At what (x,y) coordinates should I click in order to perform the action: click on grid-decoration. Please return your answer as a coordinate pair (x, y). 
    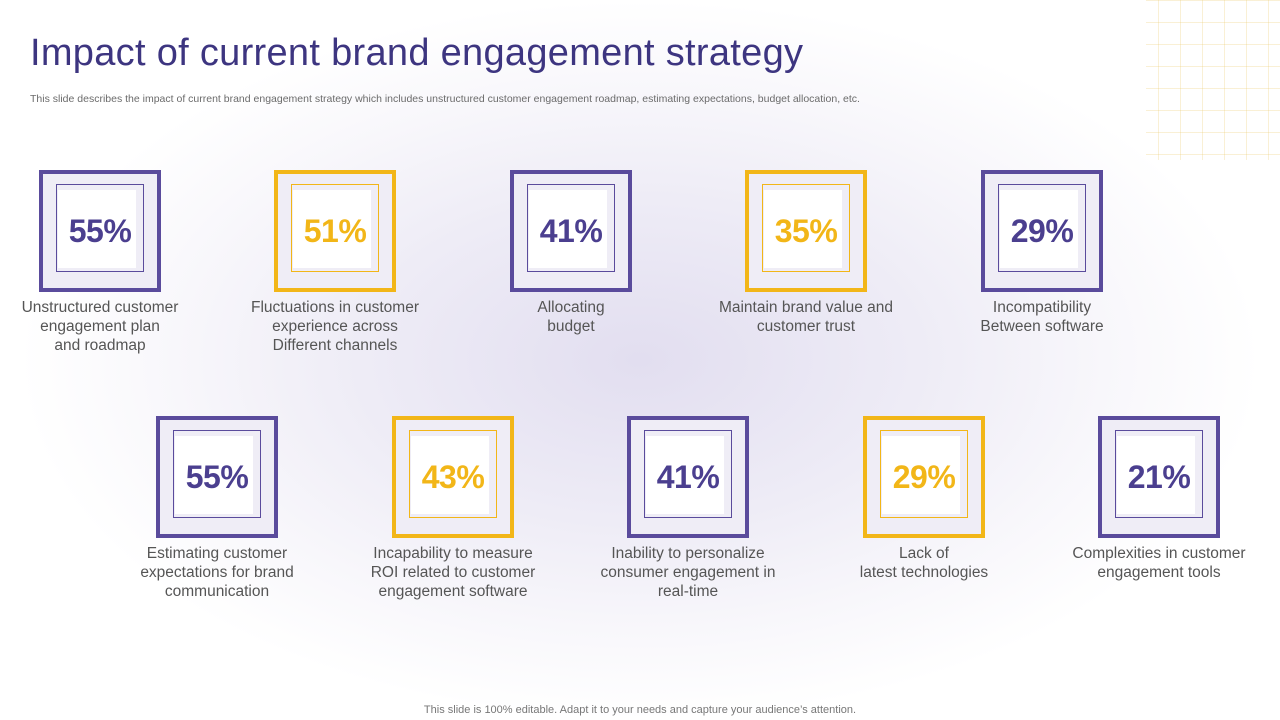
    Looking at the image, I should click on (1213, 80).